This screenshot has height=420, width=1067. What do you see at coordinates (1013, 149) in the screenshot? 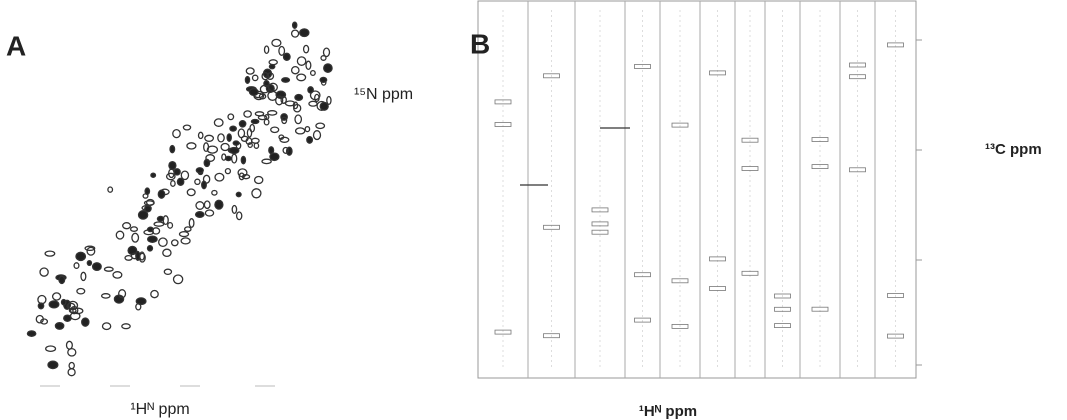
I see `y-axis-label: ¹³C ppm` at bounding box center [1013, 149].